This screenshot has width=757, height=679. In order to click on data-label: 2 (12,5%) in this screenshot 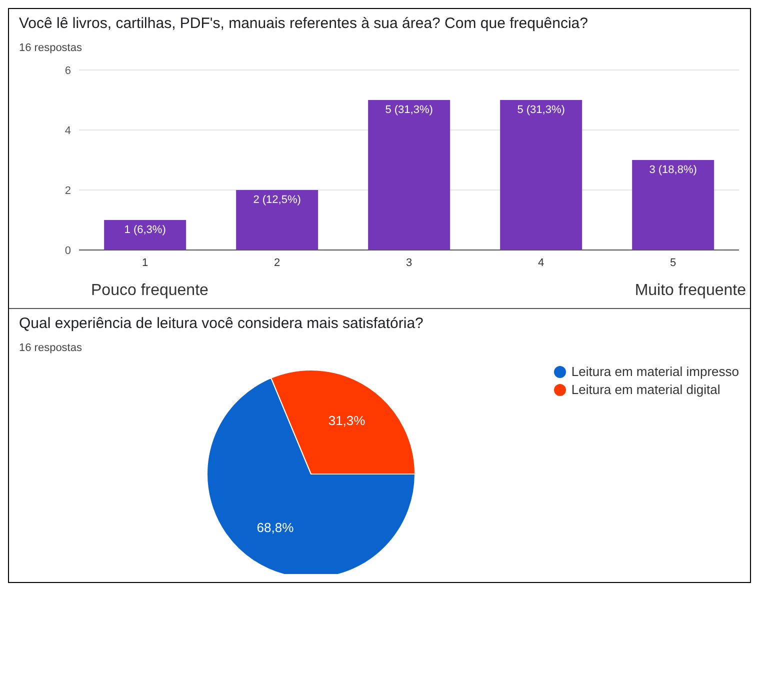, I will do `click(277, 200)`.